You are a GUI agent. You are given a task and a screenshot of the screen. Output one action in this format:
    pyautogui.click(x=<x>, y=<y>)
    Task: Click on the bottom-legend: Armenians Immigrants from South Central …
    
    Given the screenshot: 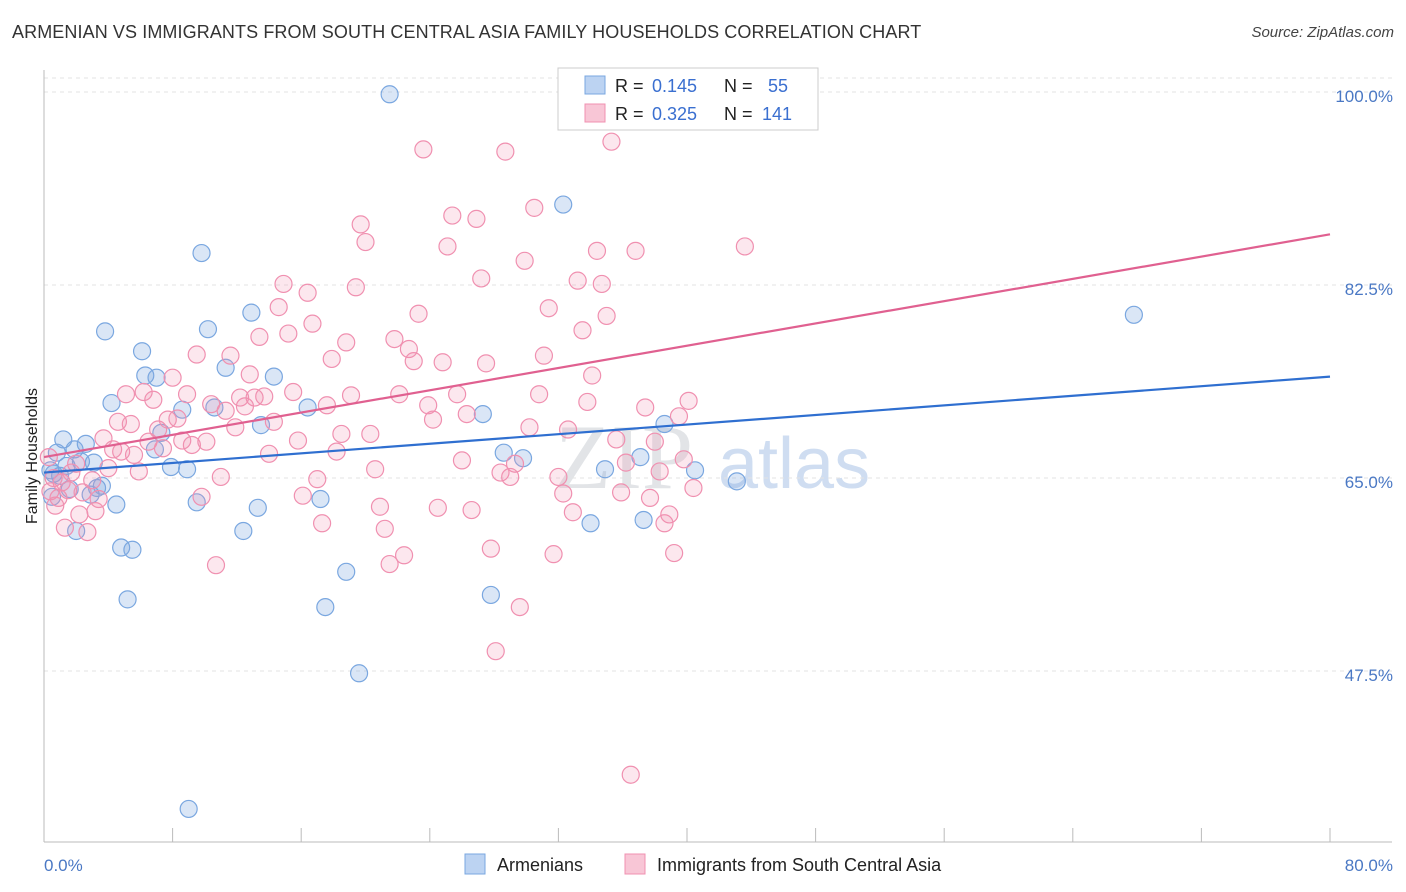 What is the action you would take?
    pyautogui.click(x=703, y=864)
    